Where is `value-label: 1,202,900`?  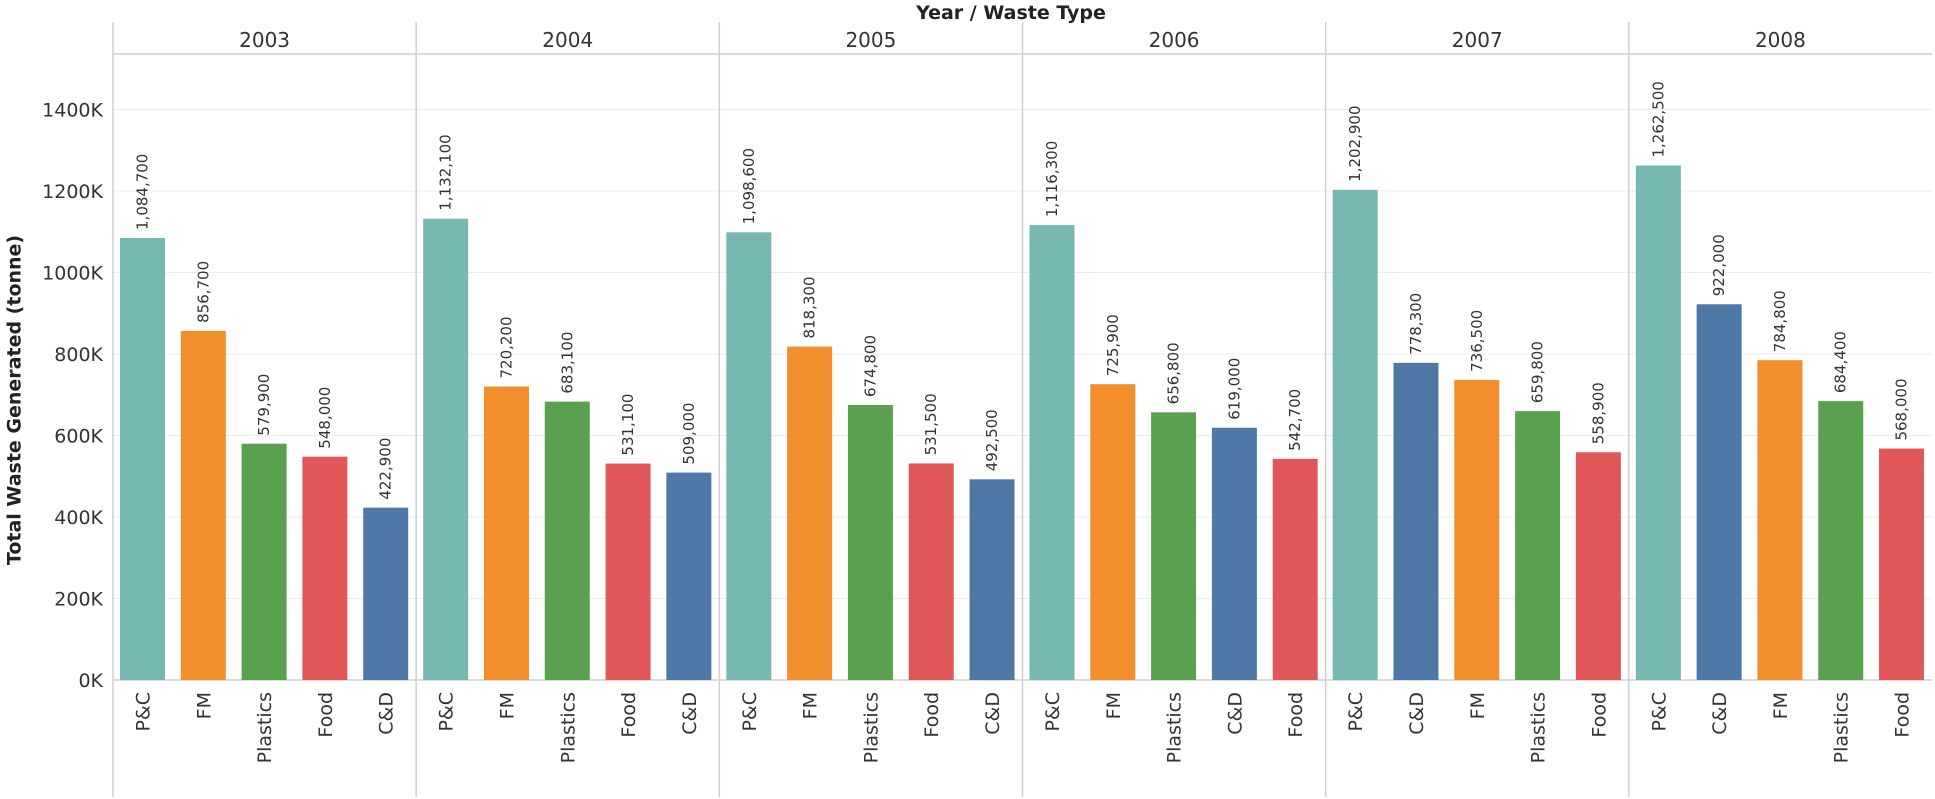 value-label: 1,202,900 is located at coordinates (1355, 143).